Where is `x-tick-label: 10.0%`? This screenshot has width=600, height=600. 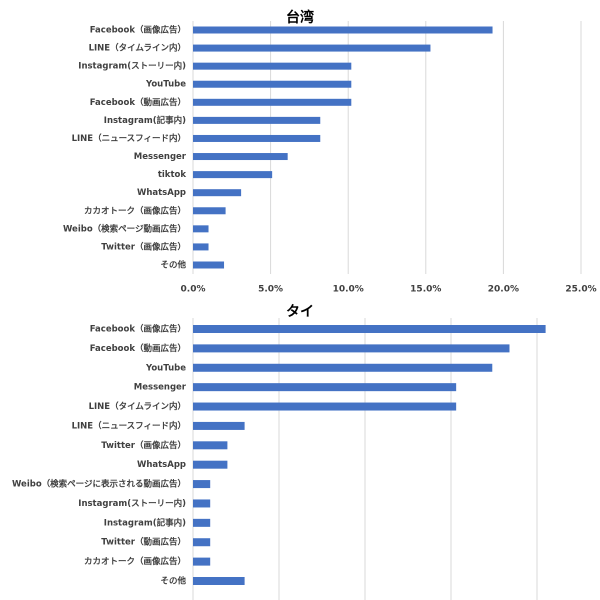
x-tick-label: 10.0% is located at coordinates (348, 290).